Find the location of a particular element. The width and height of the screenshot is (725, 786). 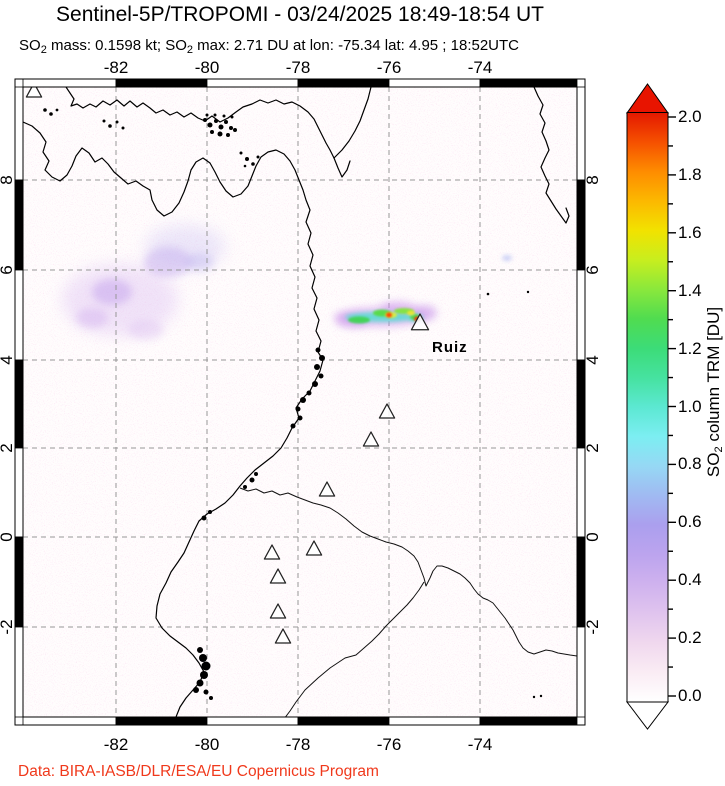

colorbar-tick-label: 0.2 is located at coordinates (690, 638).